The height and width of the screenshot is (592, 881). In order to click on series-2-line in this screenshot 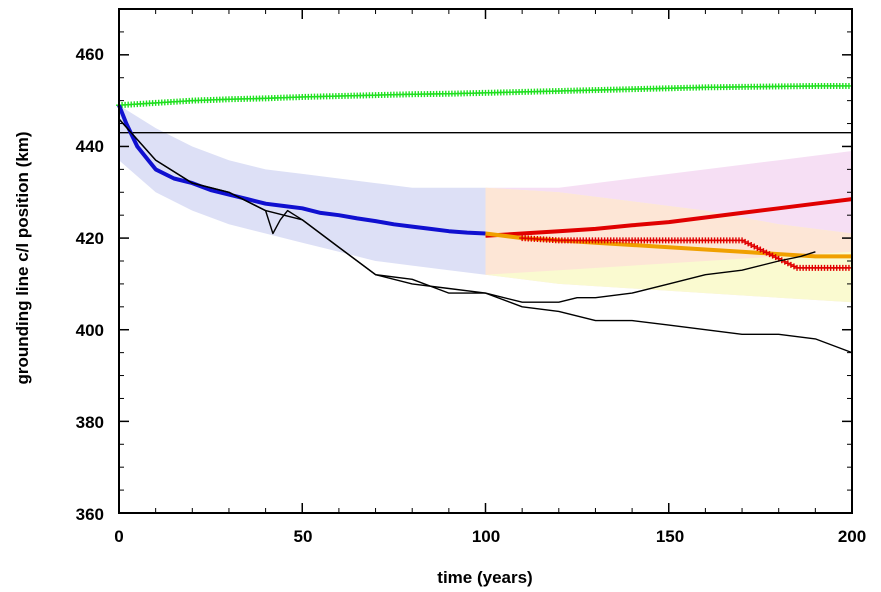, I will do `click(301, 170)`.